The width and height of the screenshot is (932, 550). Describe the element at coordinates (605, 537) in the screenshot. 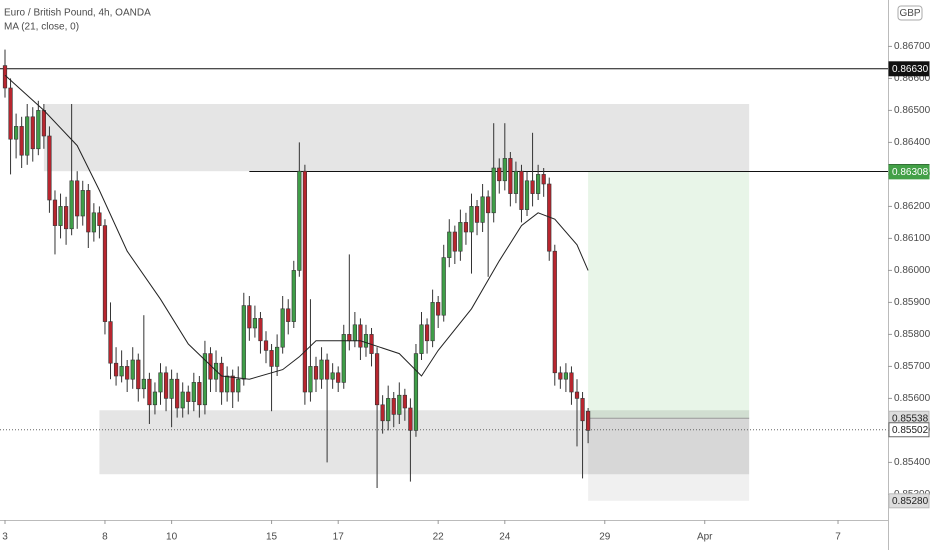

I see `x-tick-label: 29` at that location.